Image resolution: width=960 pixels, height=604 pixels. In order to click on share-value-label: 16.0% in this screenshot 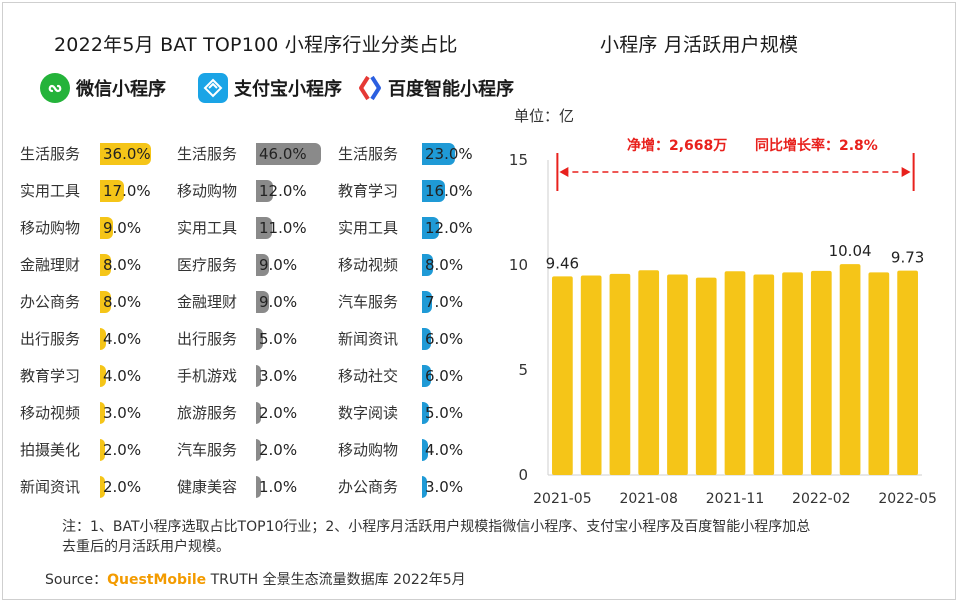, I will do `click(449, 191)`.